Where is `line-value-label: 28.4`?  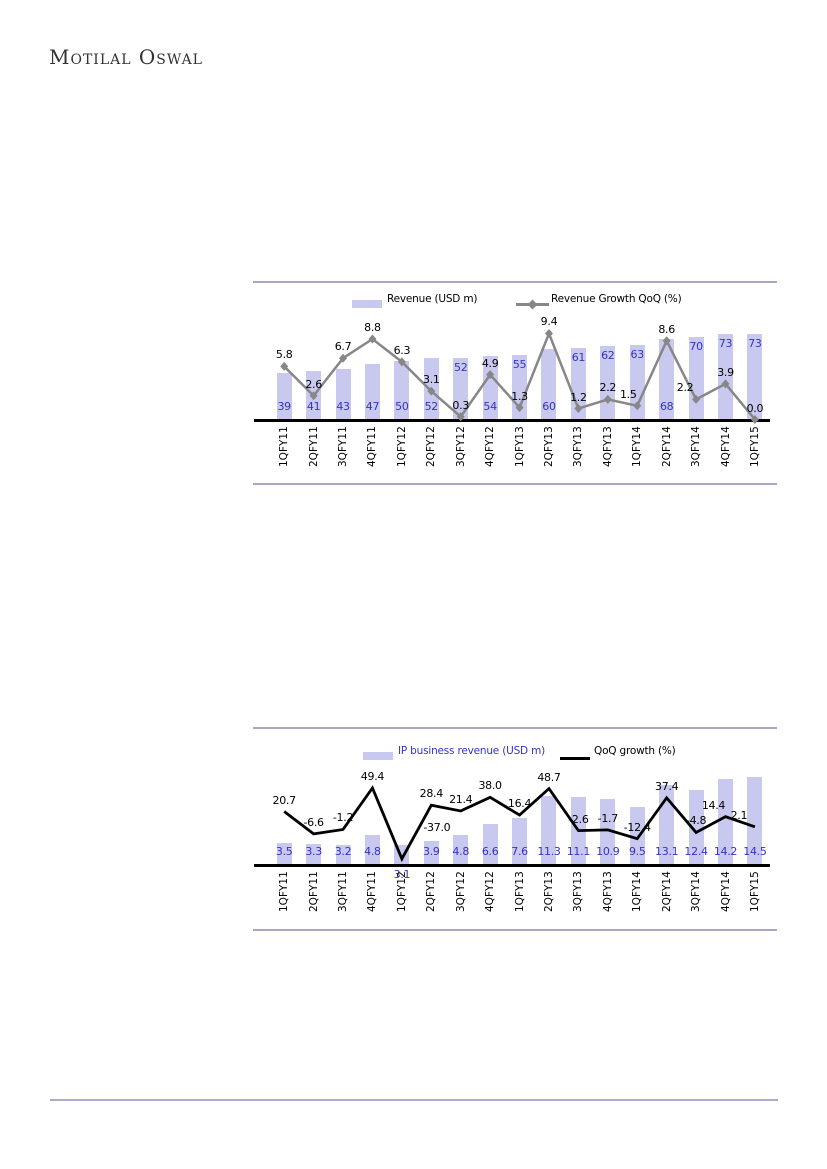
line-value-label: 28.4 is located at coordinates (431, 794).